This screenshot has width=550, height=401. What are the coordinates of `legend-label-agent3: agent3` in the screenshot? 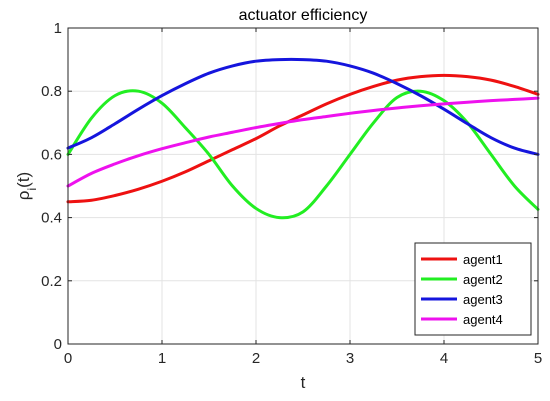 It's located at (483, 299).